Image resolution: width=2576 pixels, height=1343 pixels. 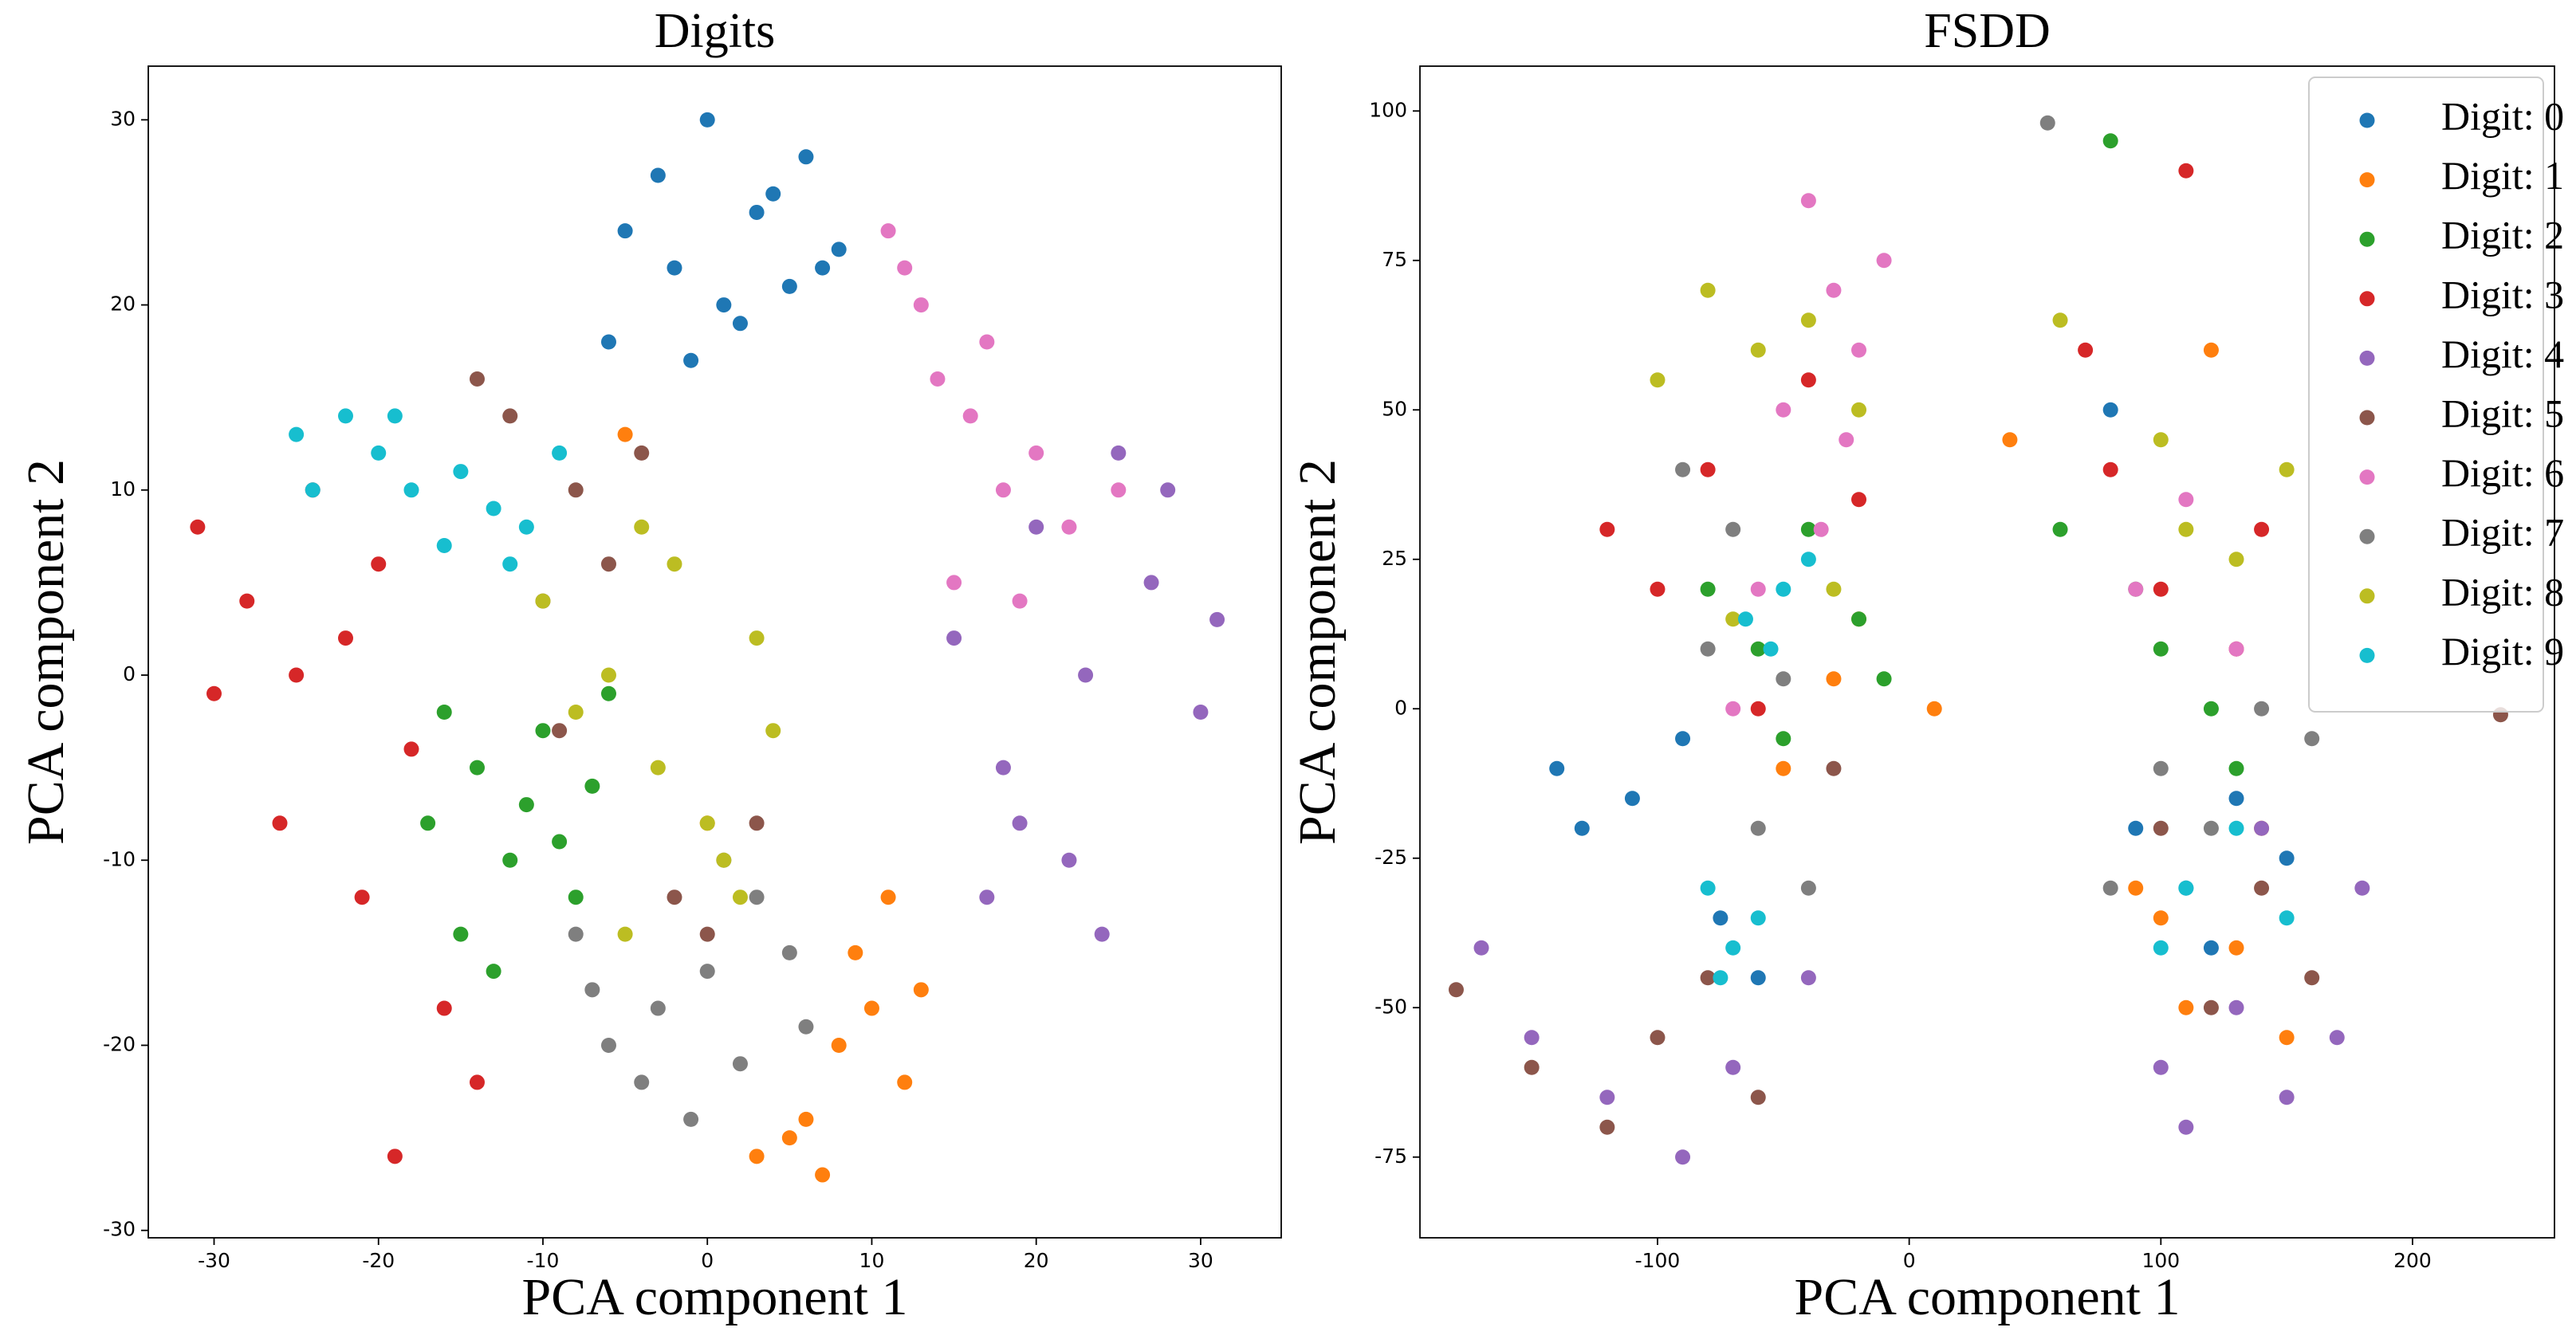 What do you see at coordinates (119, 859) in the screenshot?
I see `y-tick-label: -10` at bounding box center [119, 859].